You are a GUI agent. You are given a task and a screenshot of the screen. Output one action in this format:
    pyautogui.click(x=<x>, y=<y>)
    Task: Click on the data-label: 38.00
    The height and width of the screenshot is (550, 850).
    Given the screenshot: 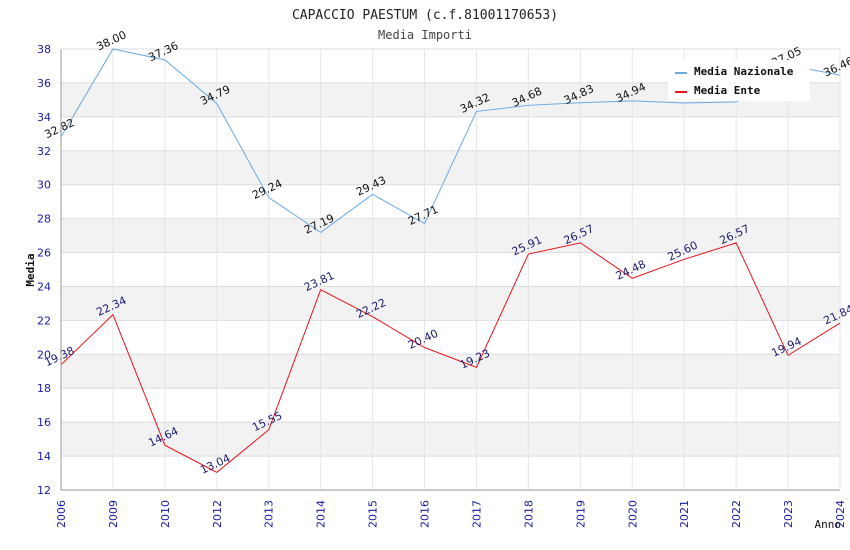 What is the action you would take?
    pyautogui.click(x=111, y=40)
    